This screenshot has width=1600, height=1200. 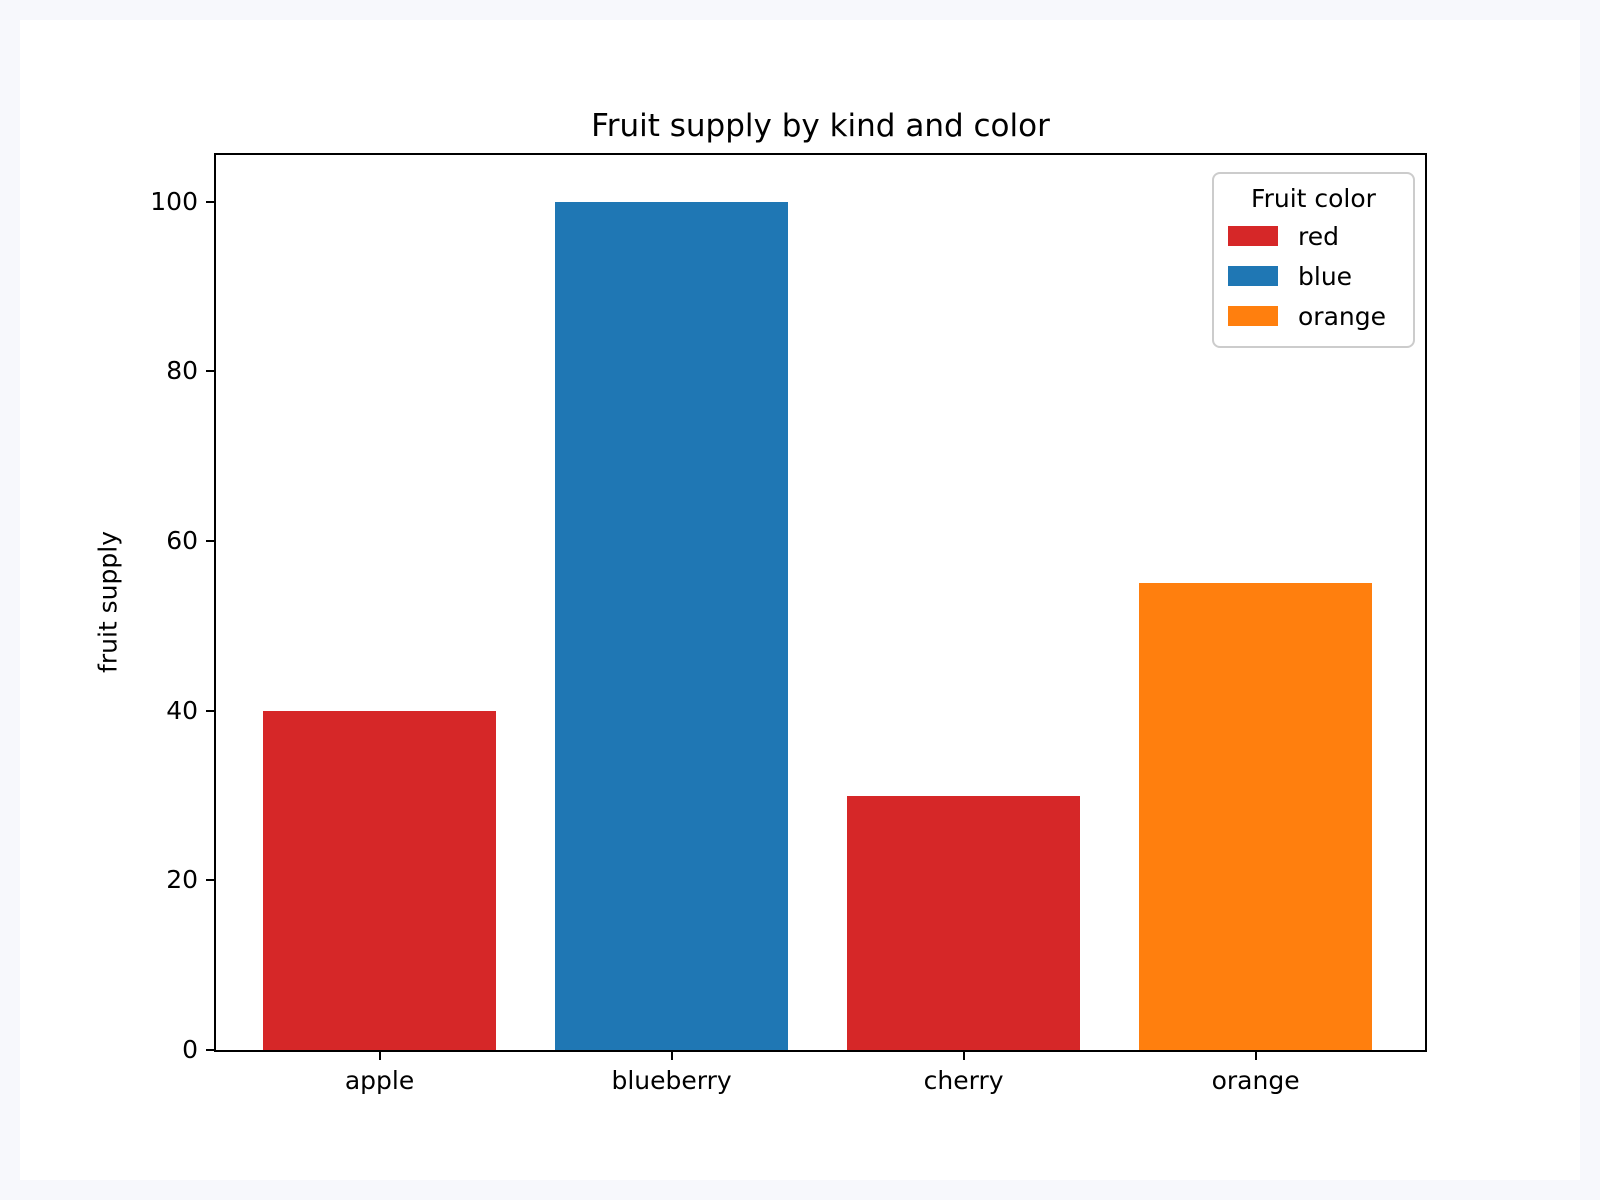 I want to click on legend-entry-orange: orange, so click(x=1313, y=316).